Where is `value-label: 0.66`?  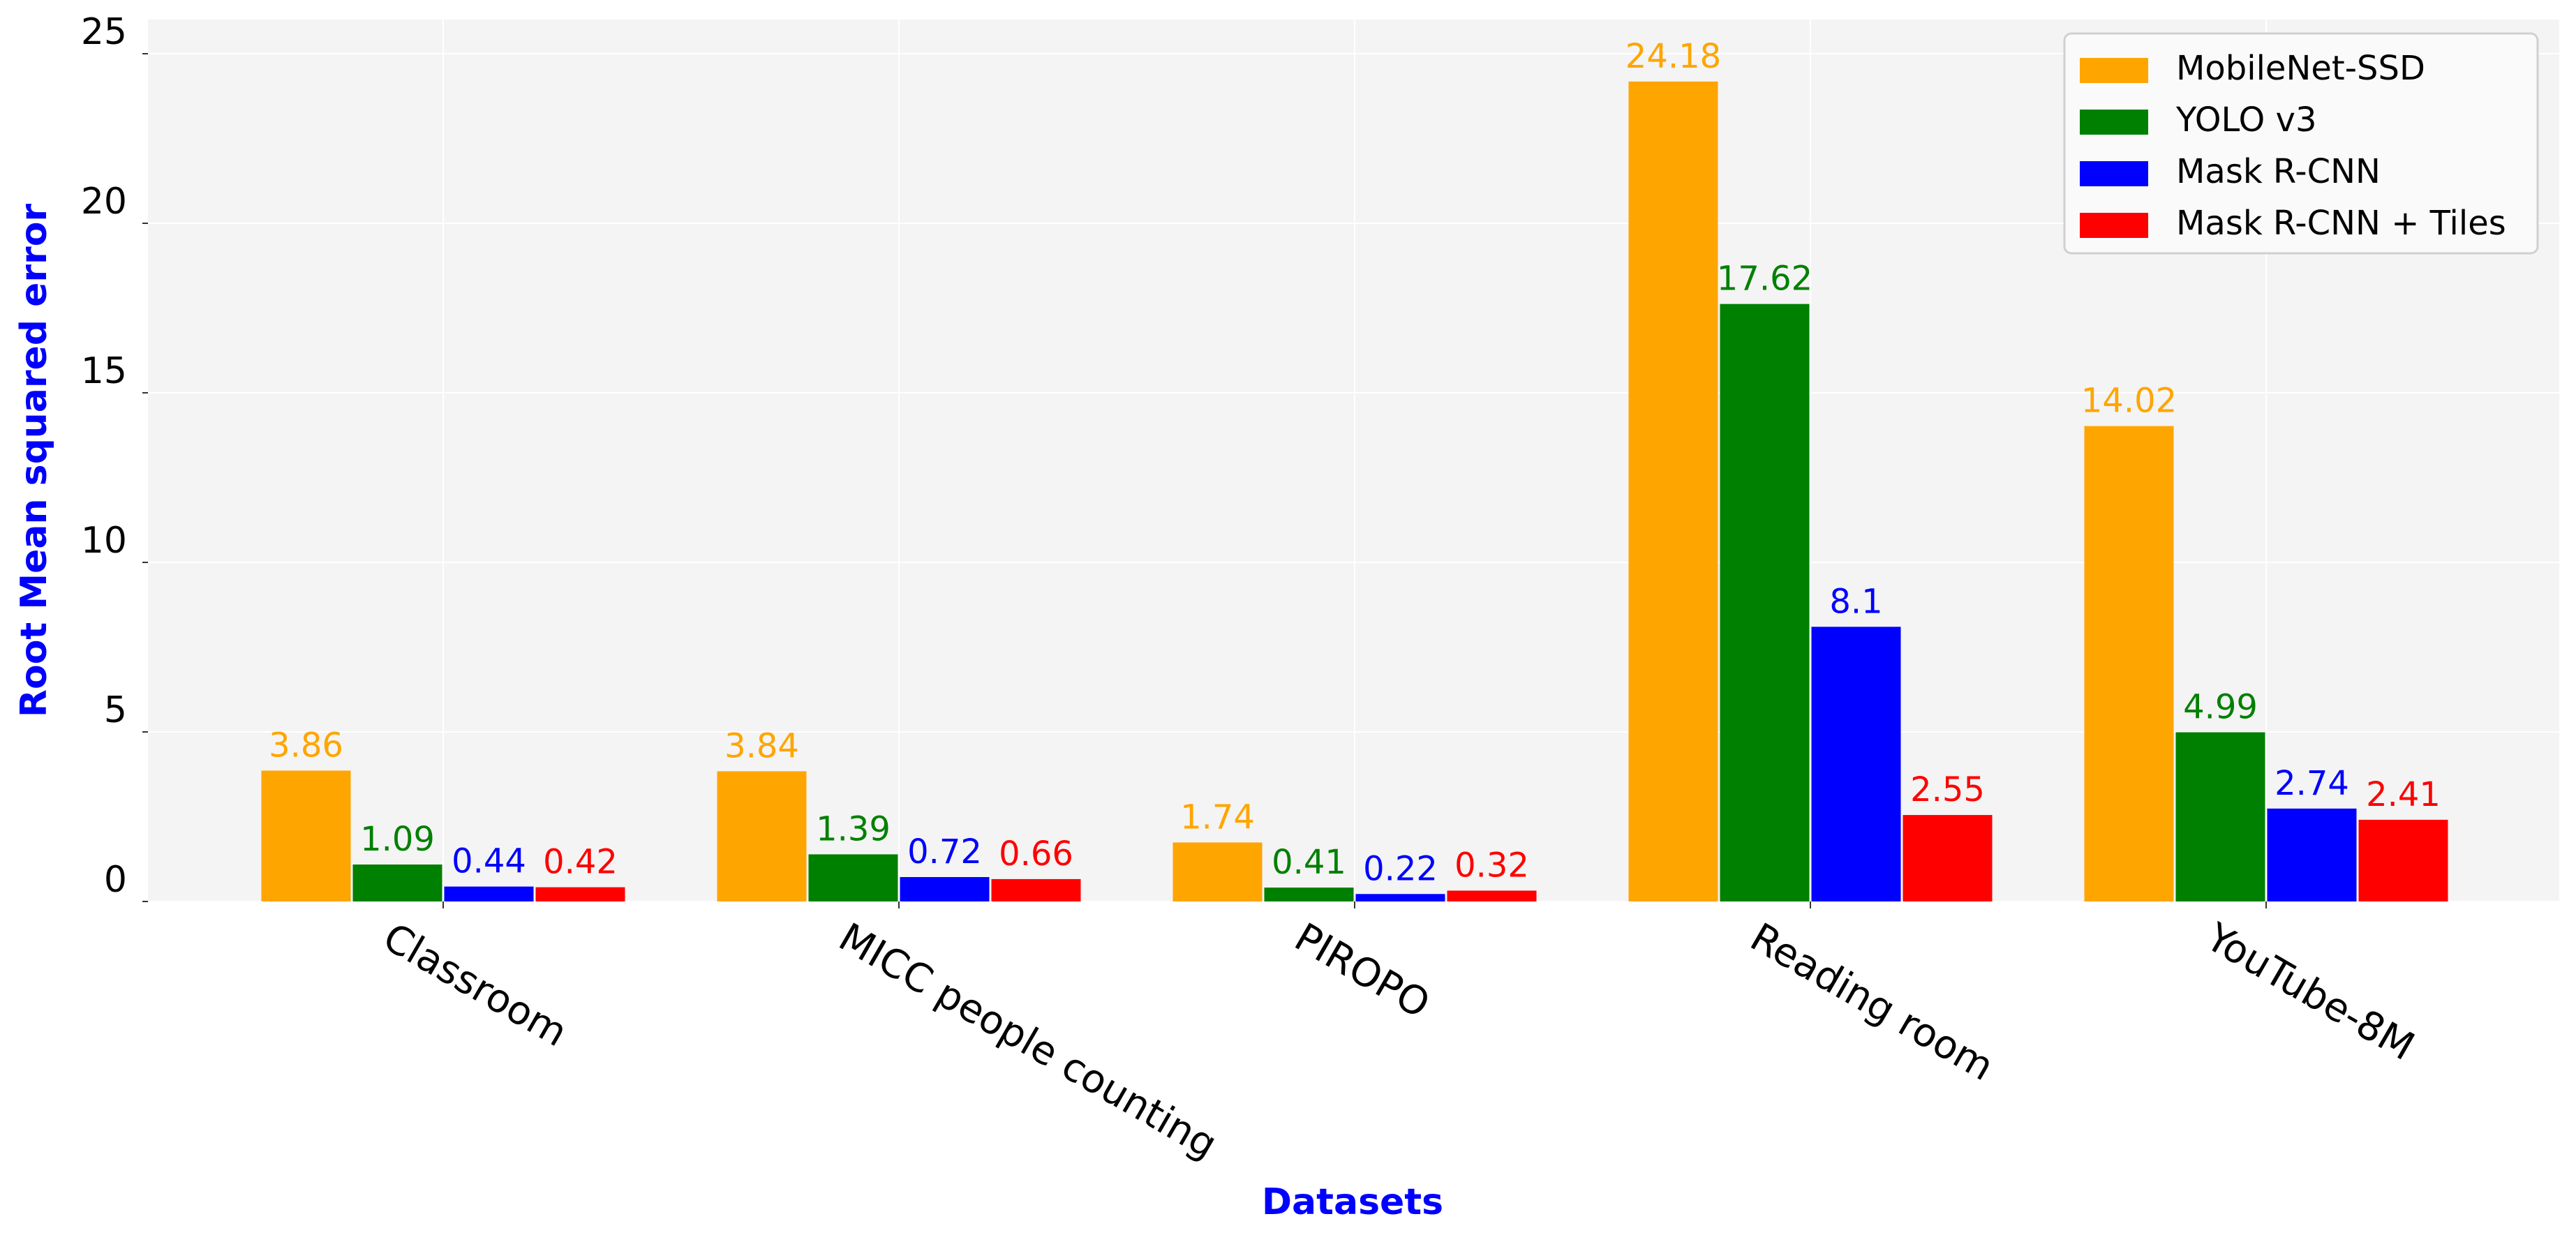
value-label: 0.66 is located at coordinates (1036, 854).